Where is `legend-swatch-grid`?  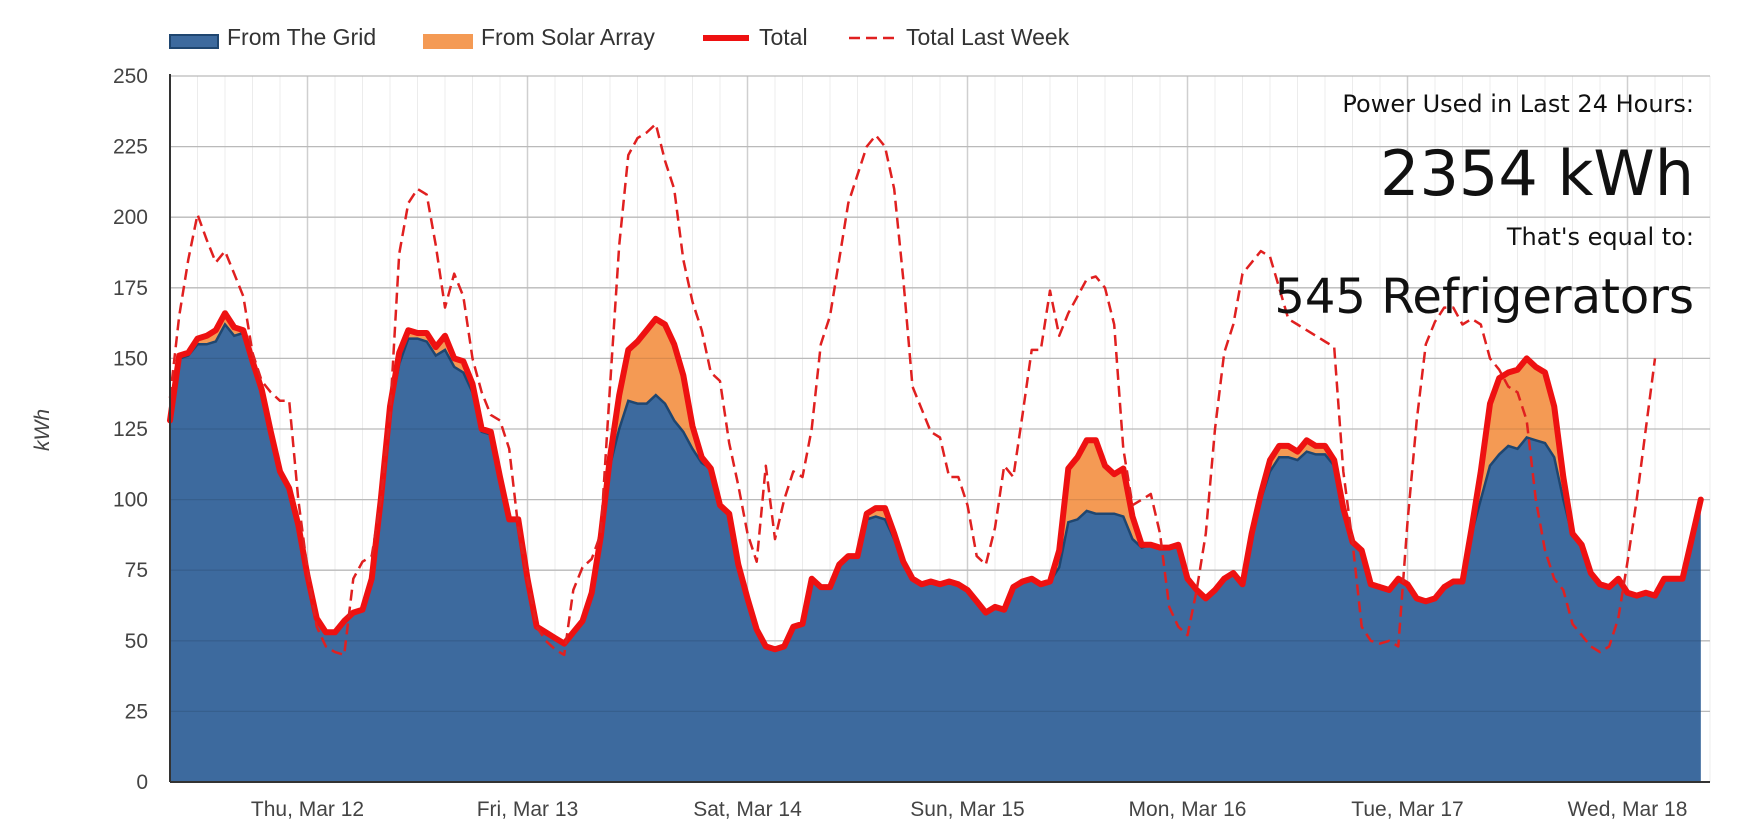 legend-swatch-grid is located at coordinates (194, 41).